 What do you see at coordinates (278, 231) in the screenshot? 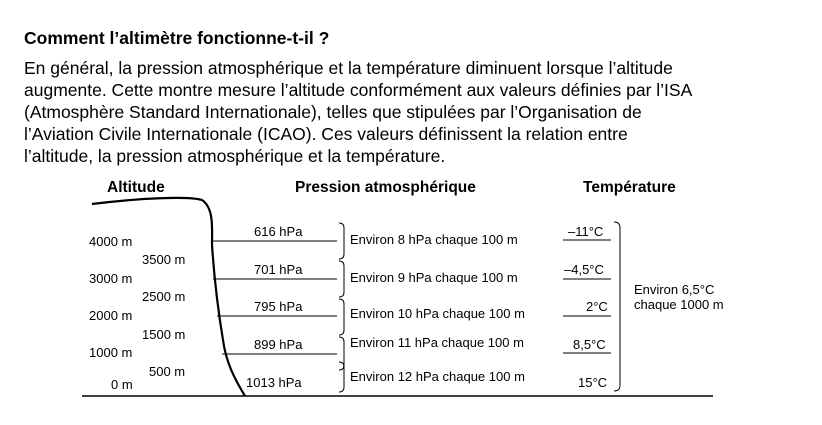
I see `pressure-label: 616 hPa` at bounding box center [278, 231].